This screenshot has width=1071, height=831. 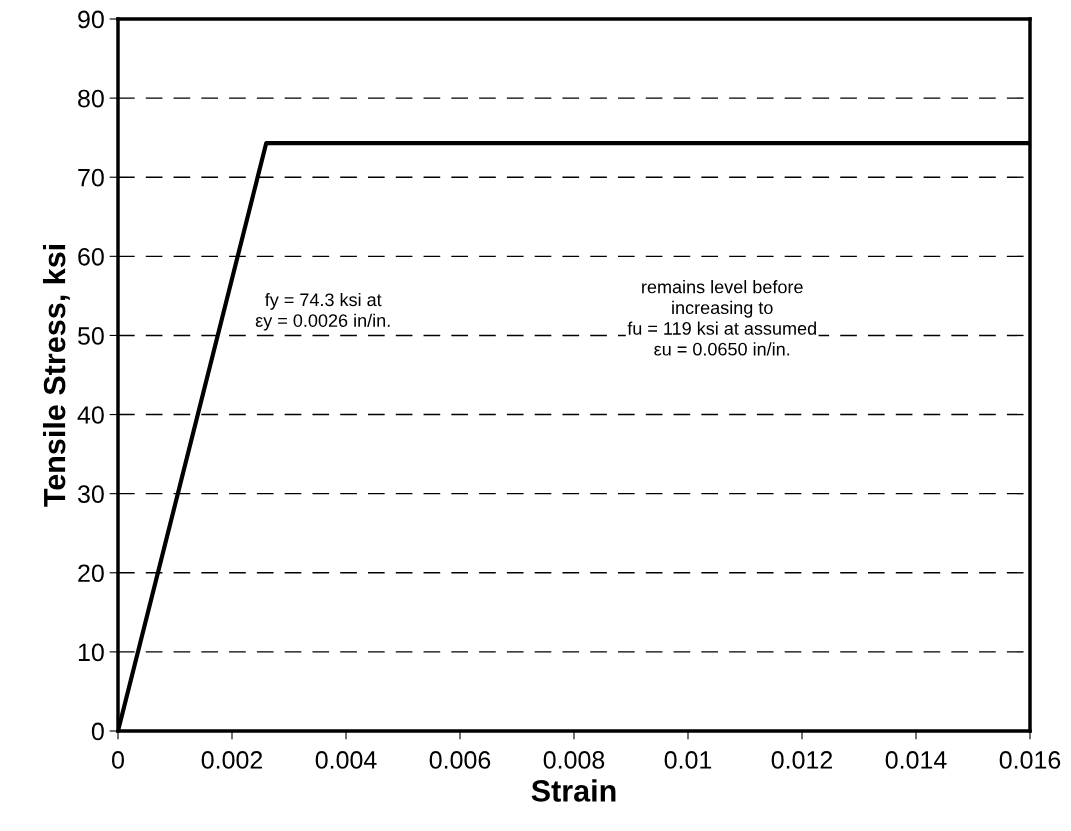 What do you see at coordinates (91, 98) in the screenshot?
I see `y-tick-label: 80` at bounding box center [91, 98].